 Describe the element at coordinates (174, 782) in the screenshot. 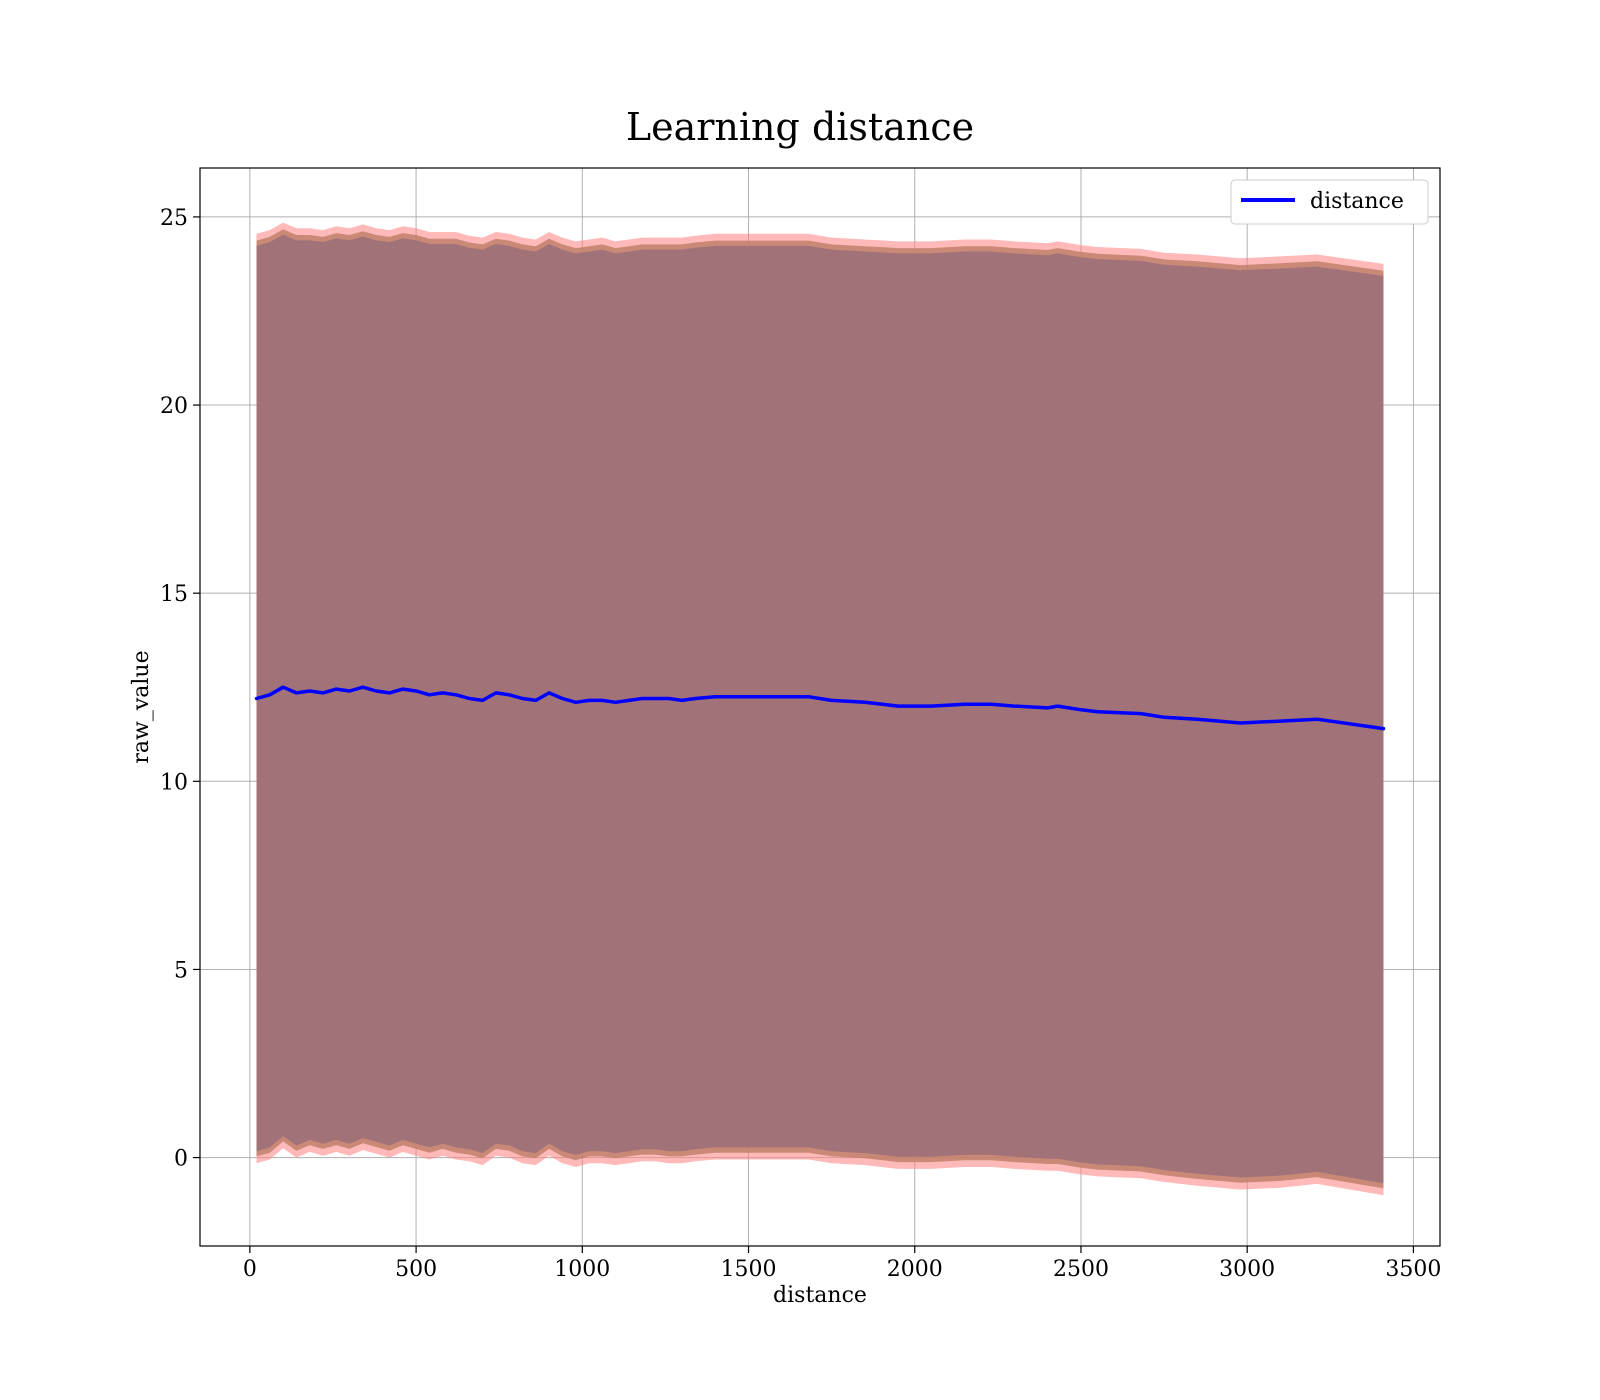

I see `y-tick-label: 10` at that location.